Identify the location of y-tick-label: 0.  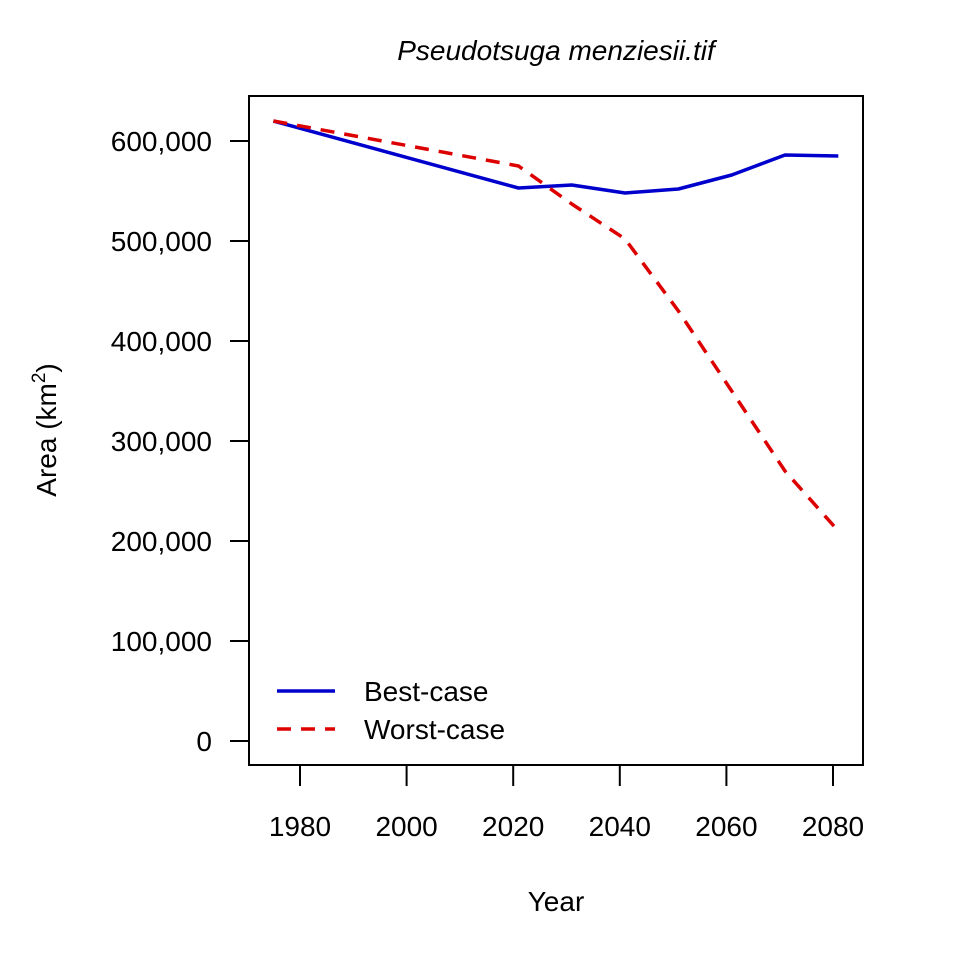
(204, 741).